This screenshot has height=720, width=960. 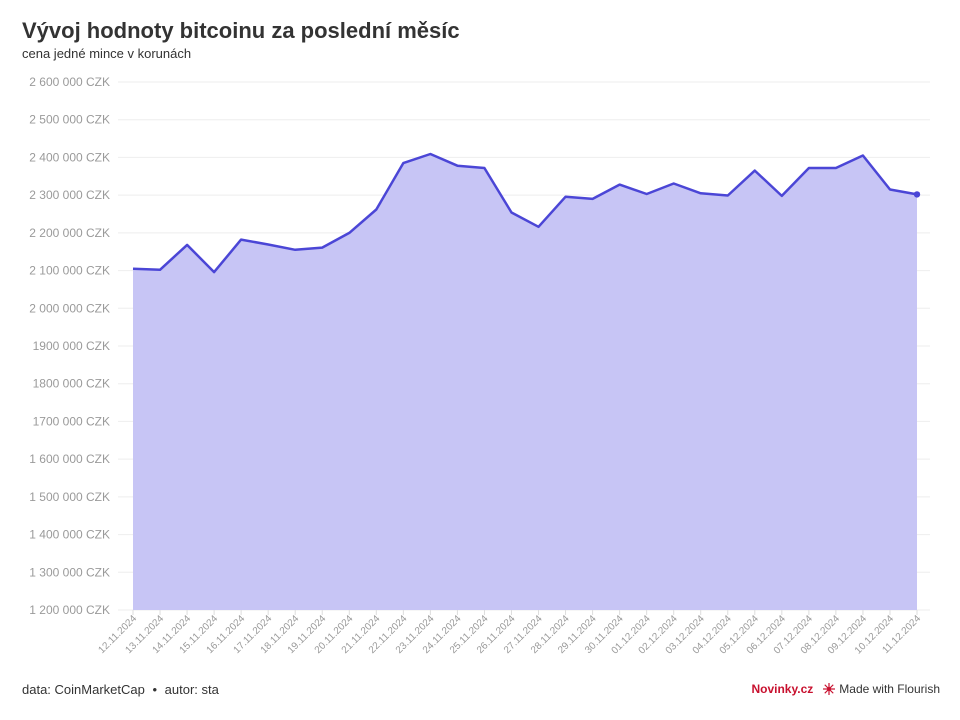 What do you see at coordinates (241, 30) in the screenshot?
I see `chart-title: Vývoj hodnoty bitcoinu za poslední měsíc` at bounding box center [241, 30].